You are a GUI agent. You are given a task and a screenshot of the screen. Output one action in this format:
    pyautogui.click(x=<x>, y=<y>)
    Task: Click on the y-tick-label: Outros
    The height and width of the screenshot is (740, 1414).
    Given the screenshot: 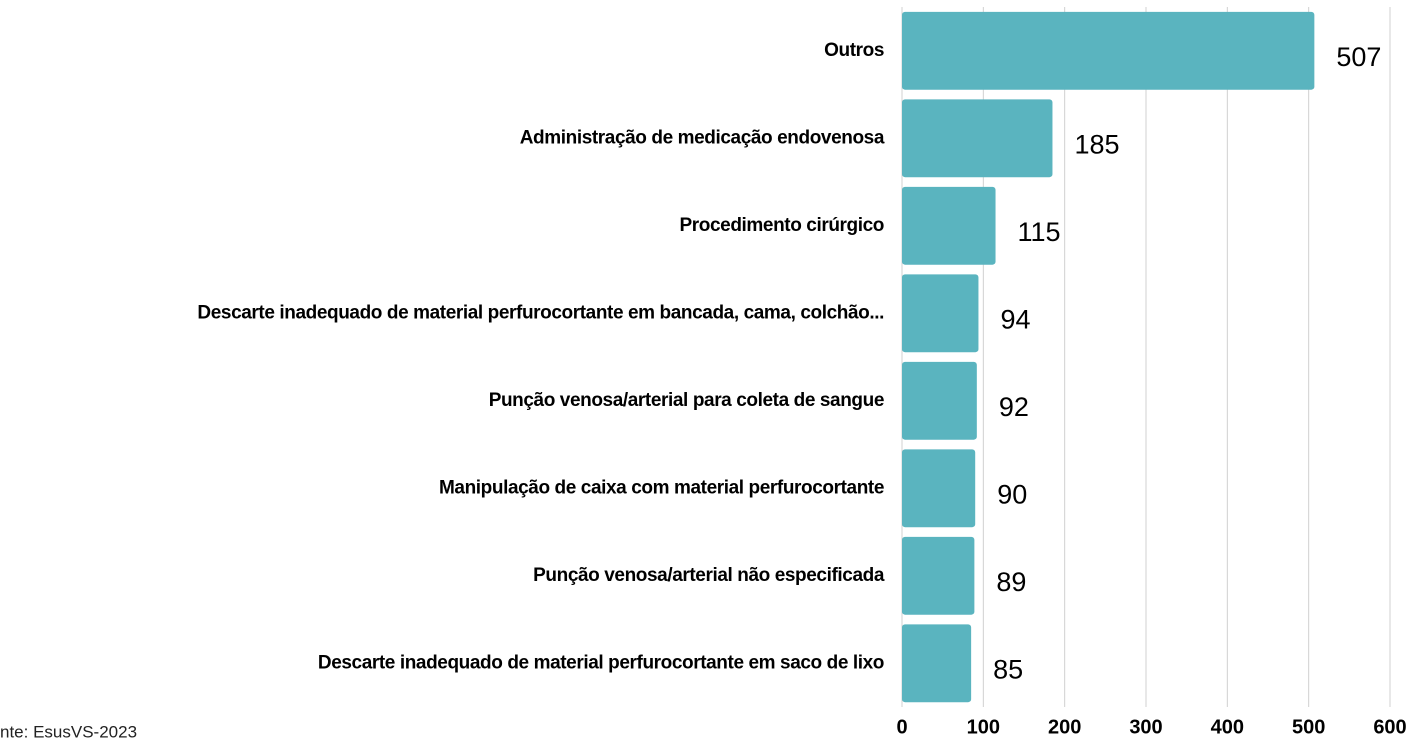 What is the action you would take?
    pyautogui.click(x=854, y=50)
    